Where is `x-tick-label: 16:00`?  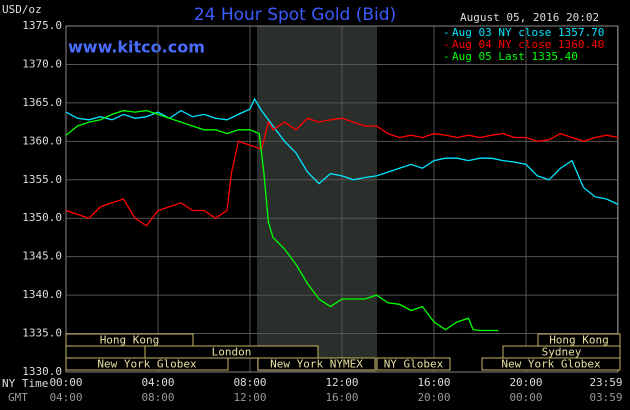 x-tick-label: 16:00 is located at coordinates (433, 382).